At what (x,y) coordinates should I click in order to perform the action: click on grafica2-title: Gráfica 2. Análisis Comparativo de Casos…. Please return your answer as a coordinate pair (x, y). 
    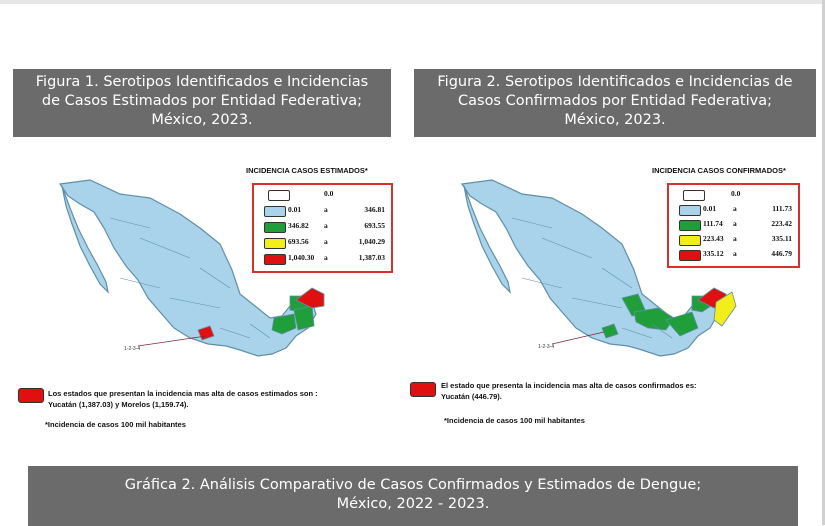
    Looking at the image, I should click on (413, 496).